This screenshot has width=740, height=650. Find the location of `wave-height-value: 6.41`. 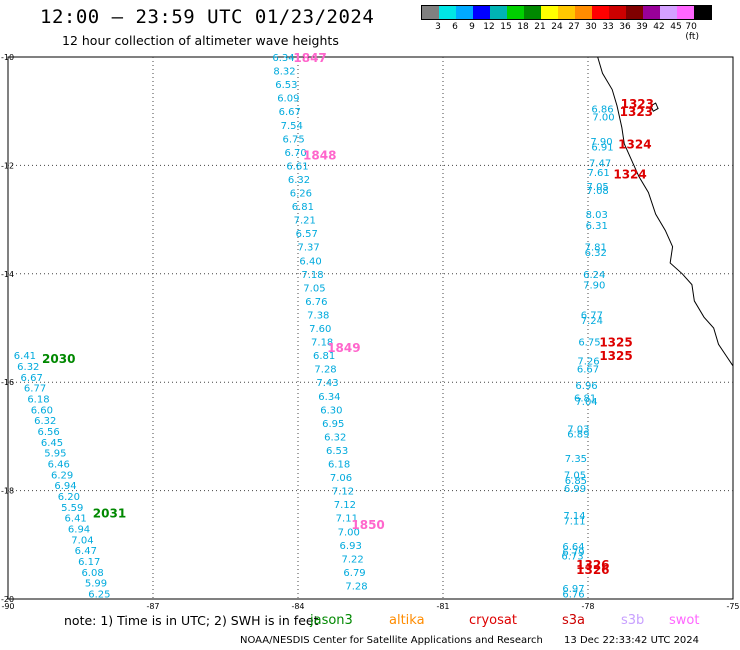

wave-height-value: 6.41 is located at coordinates (76, 519).